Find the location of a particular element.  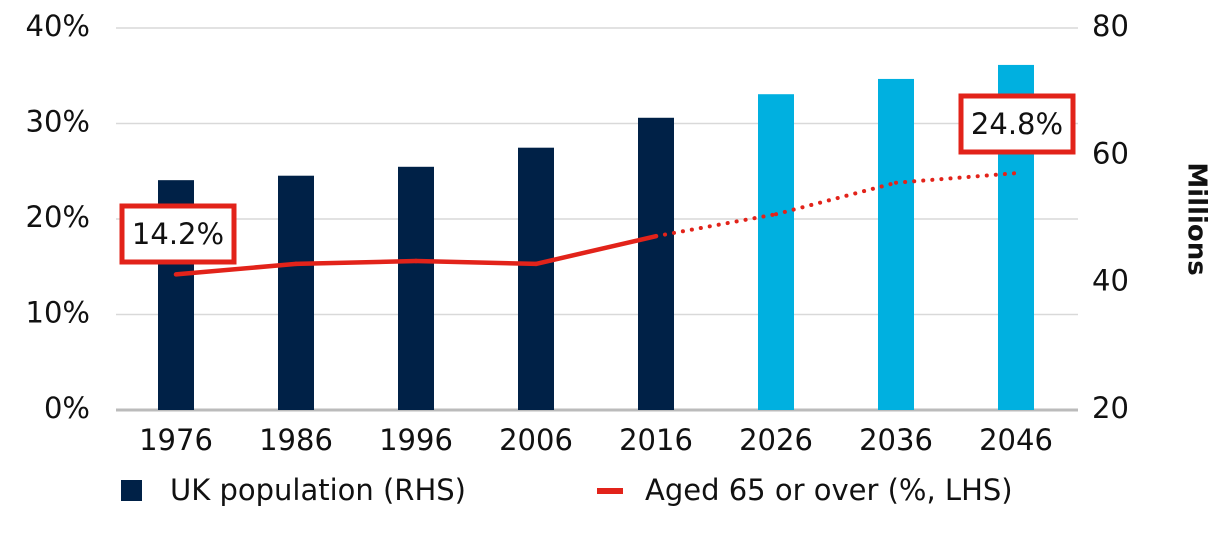

x-tick-label: 2026 is located at coordinates (776, 440).